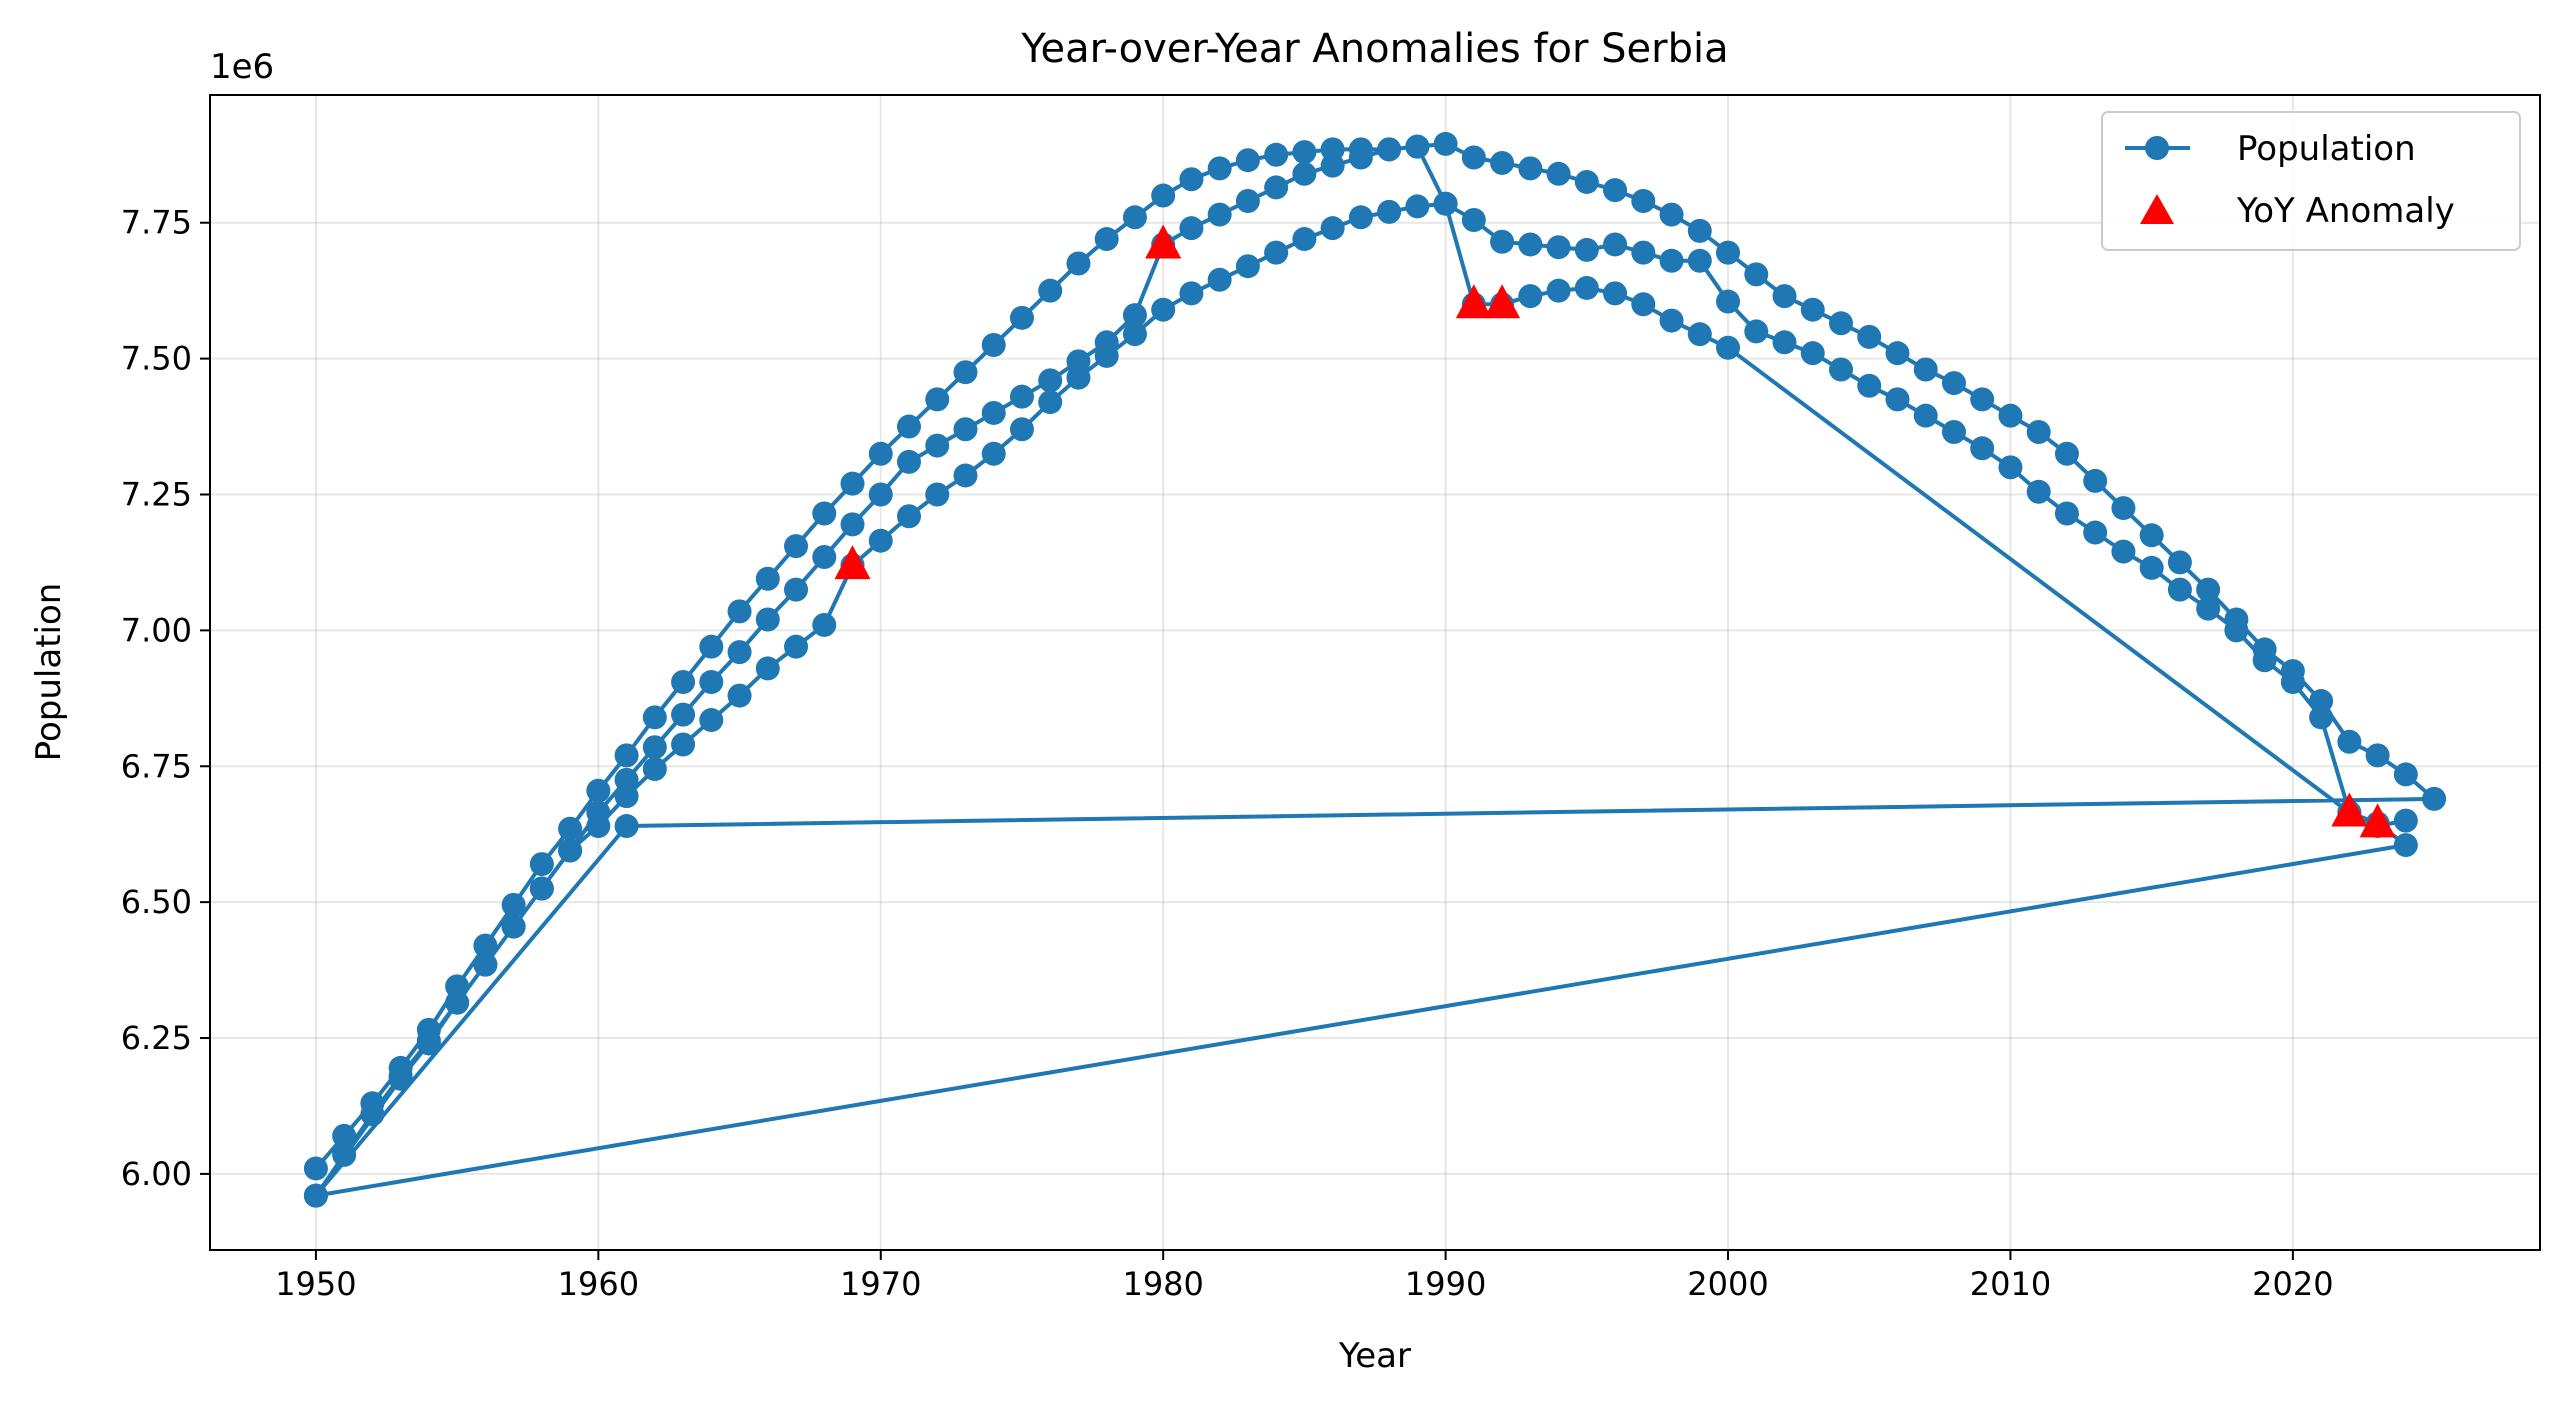 The height and width of the screenshot is (1407, 2565). Describe the element at coordinates (2157, 209) in the screenshot. I see `legend-marker-anomaly` at that location.